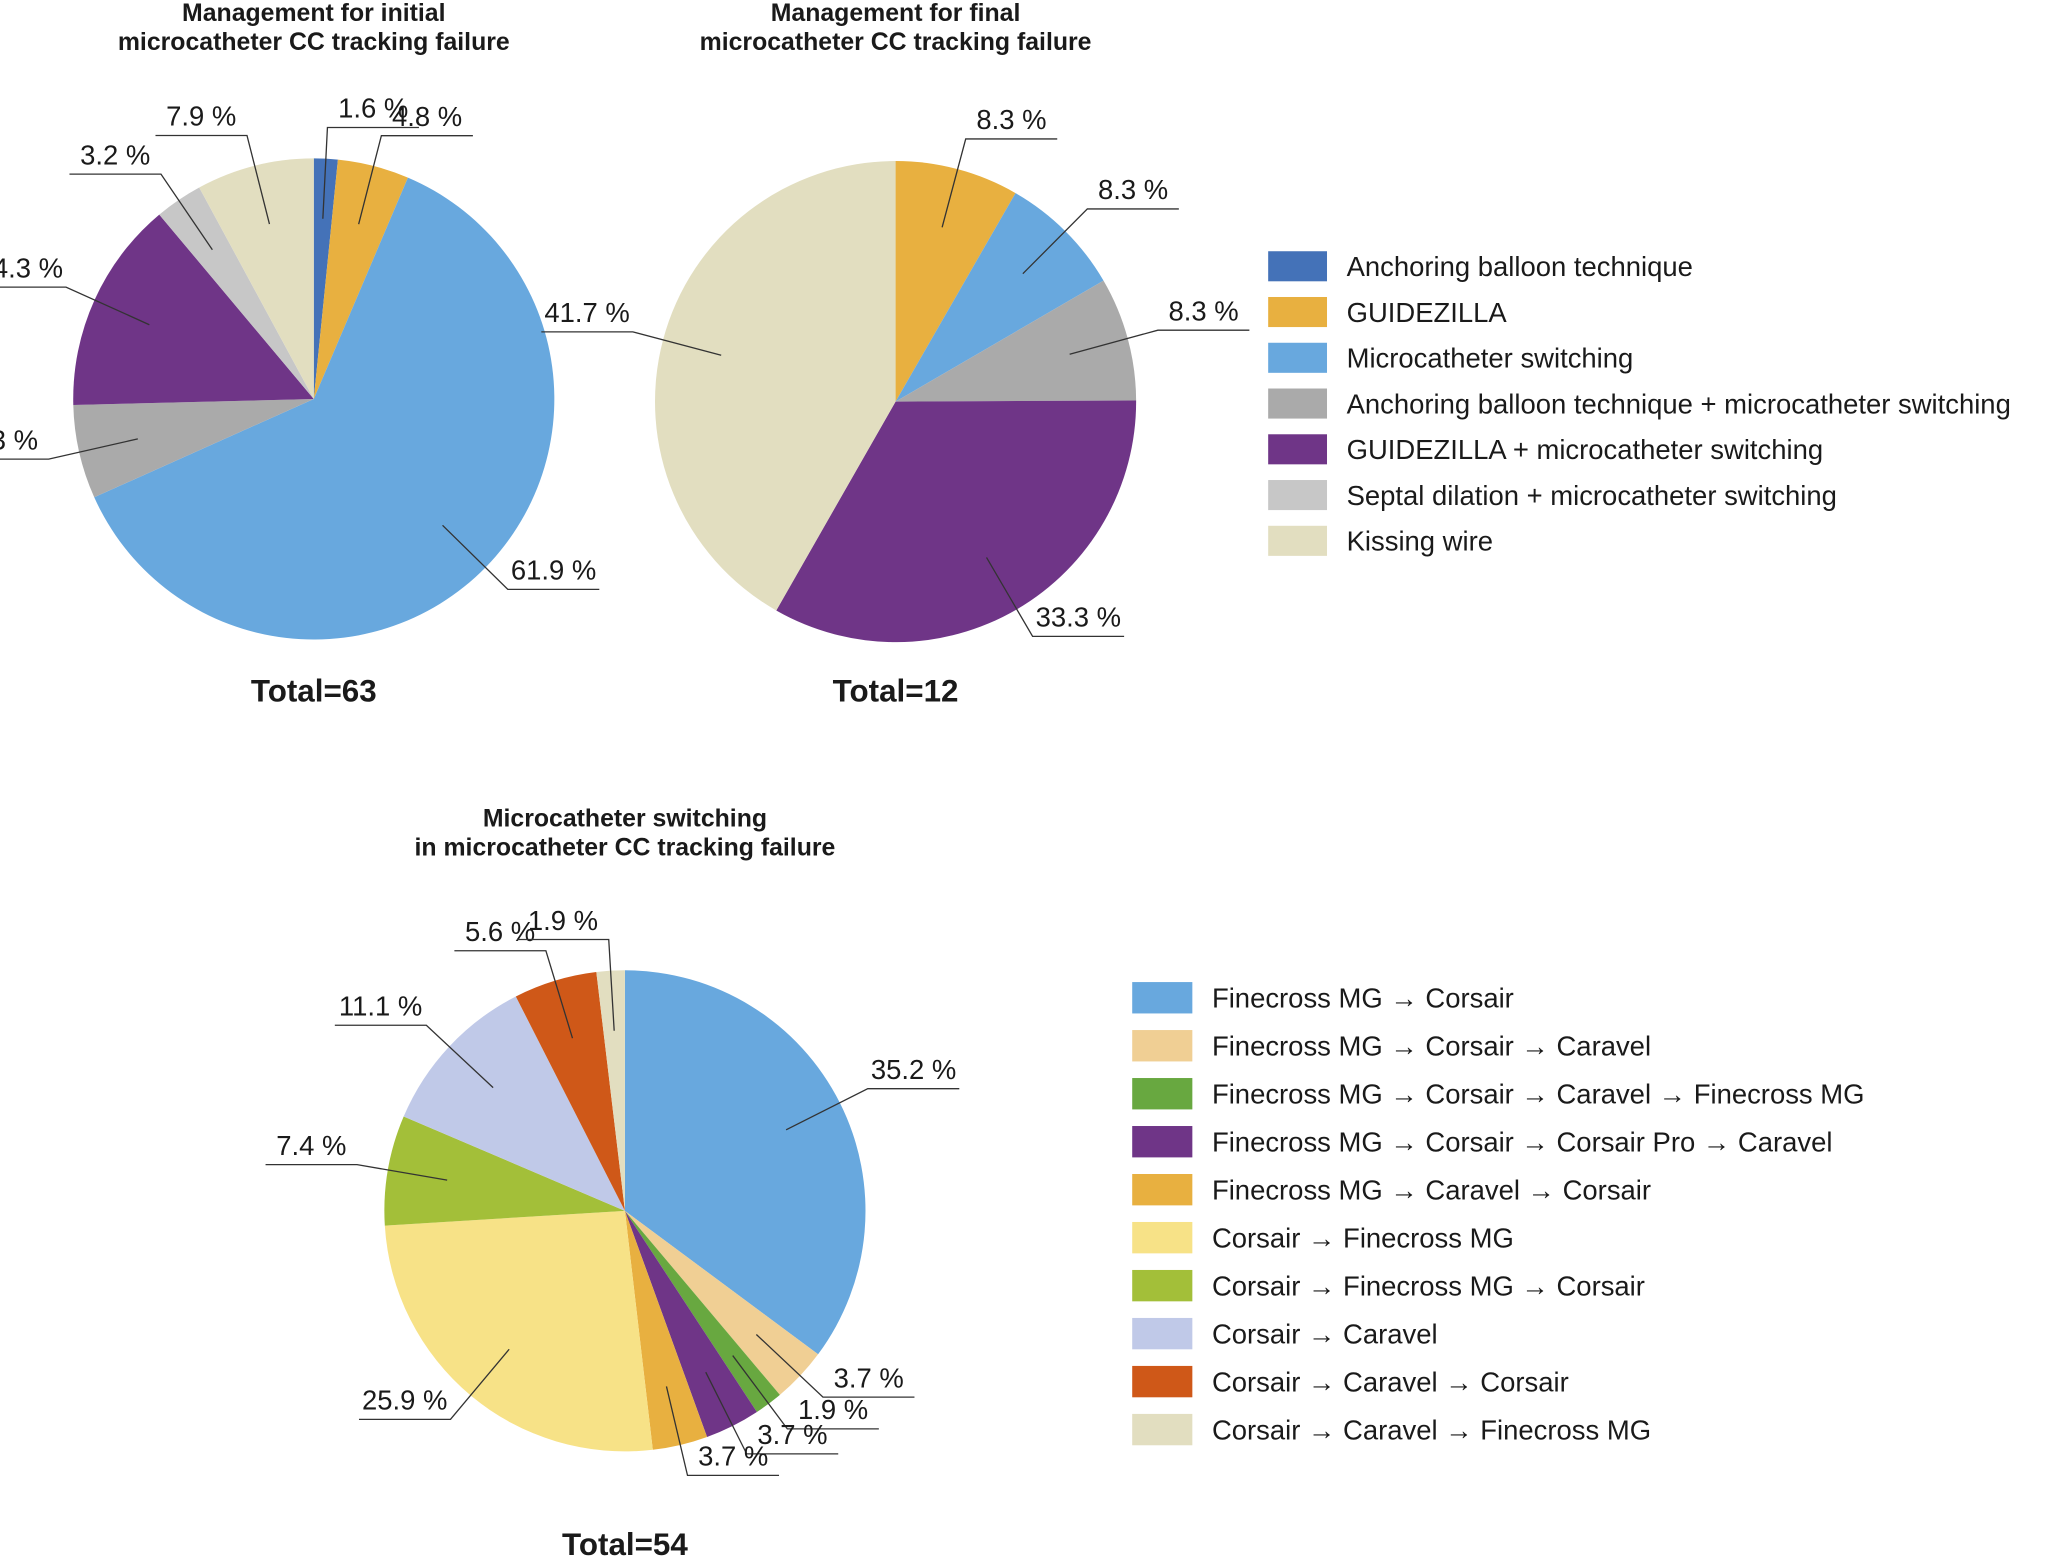  I want to click on chart-title: Microcatheter switching, so click(625, 819).